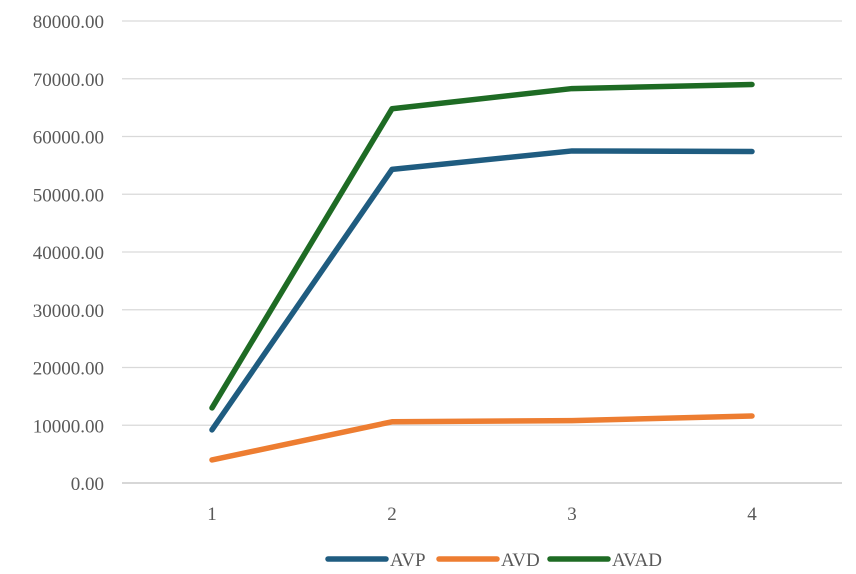  What do you see at coordinates (68, 311) in the screenshot?
I see `y-tick-label: 30000.00` at bounding box center [68, 311].